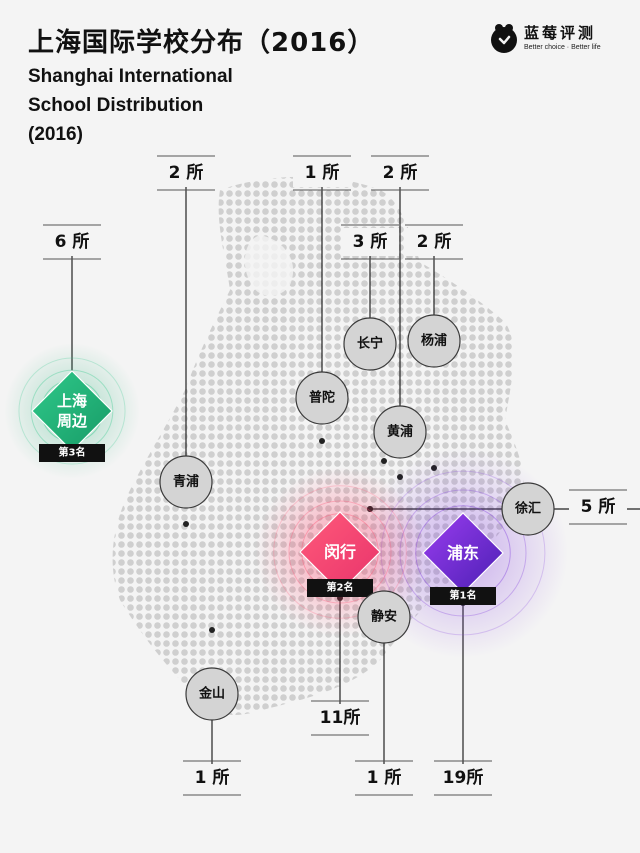  I want to click on count-label-bg-长宁, so click(370, 242).